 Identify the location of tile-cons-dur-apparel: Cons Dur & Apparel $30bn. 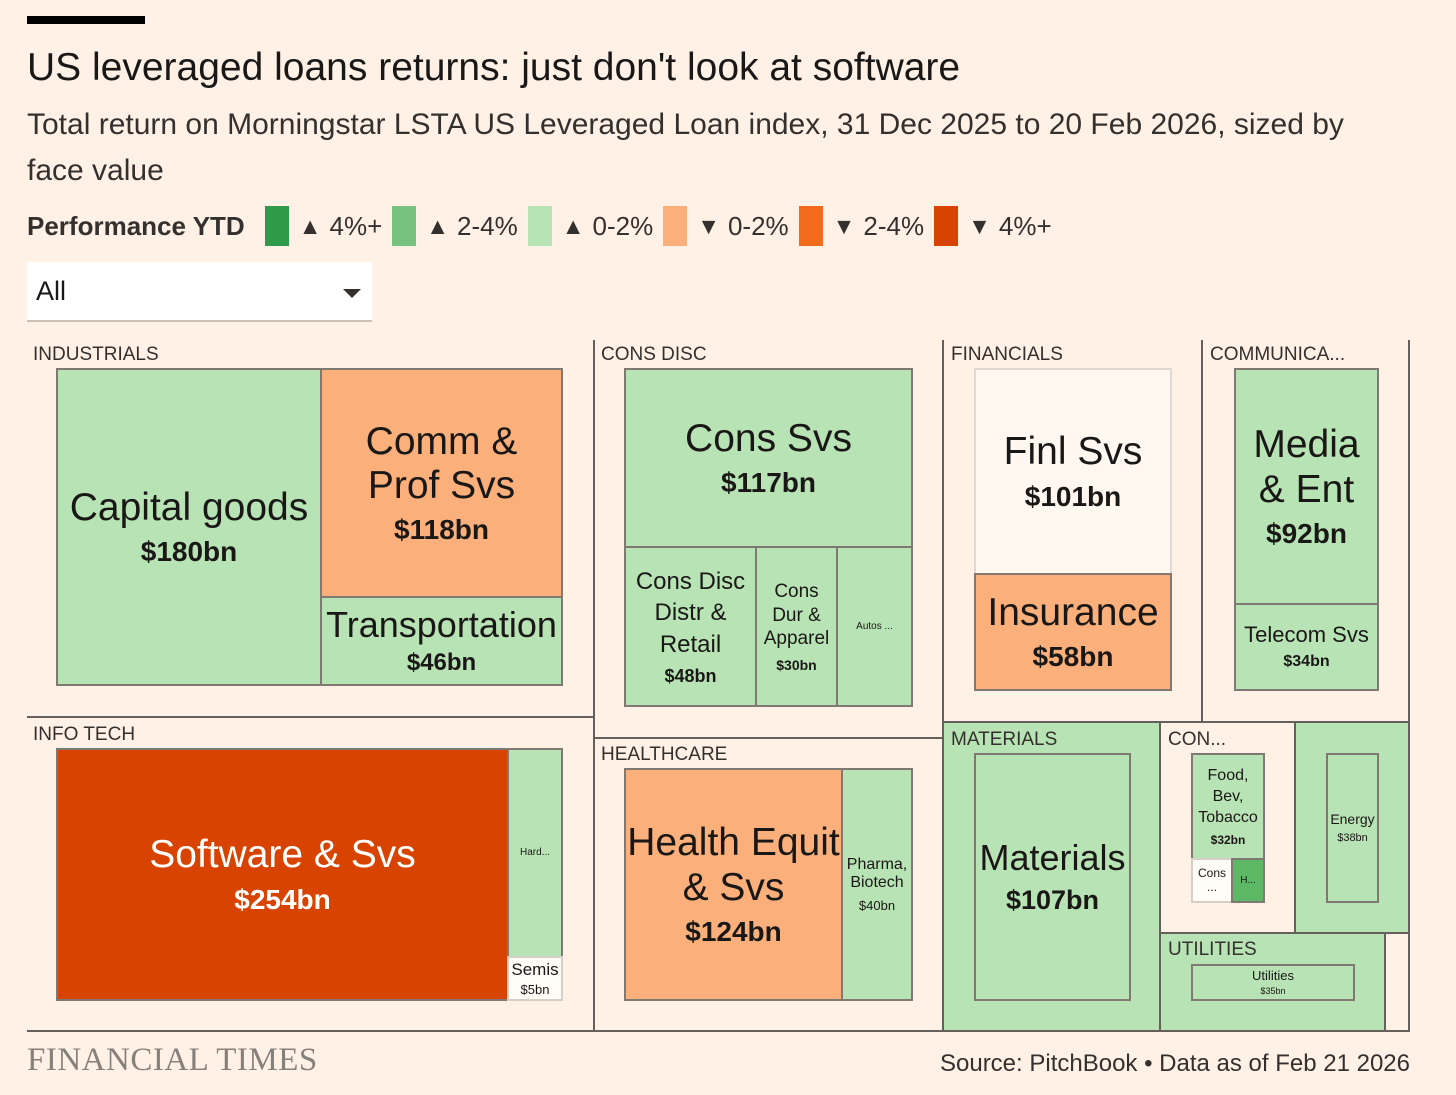
(796, 626).